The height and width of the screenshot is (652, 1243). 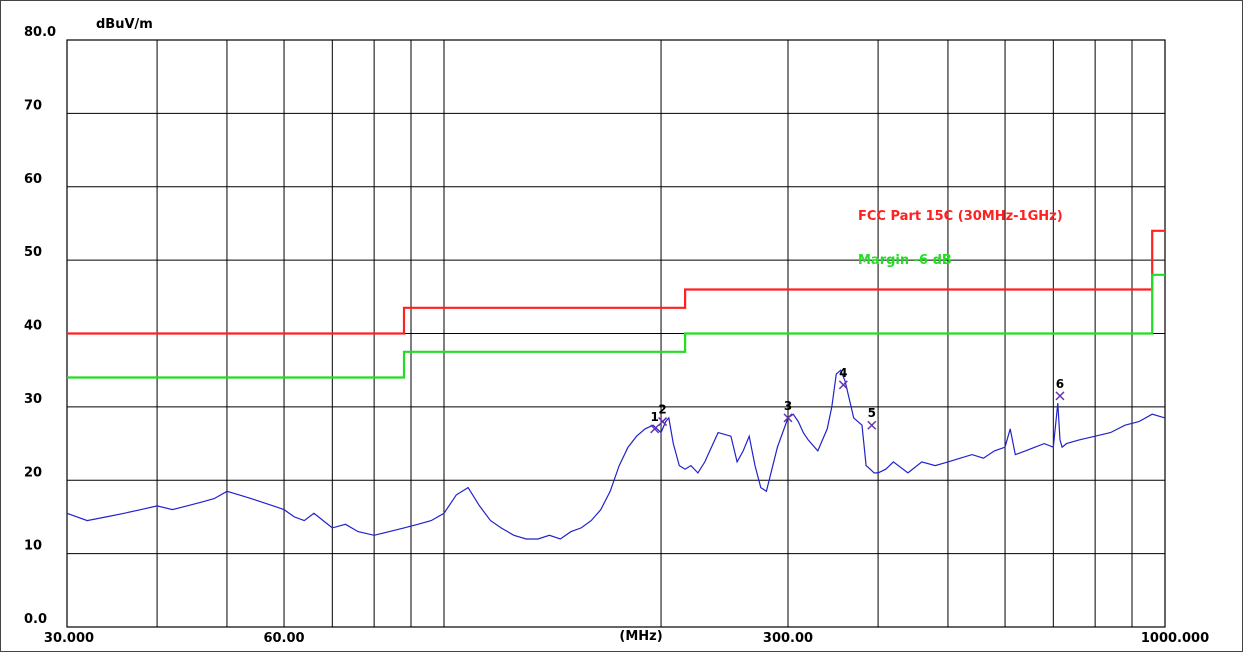 I want to click on x-tick-label: 1000.000, so click(x=1175, y=638).